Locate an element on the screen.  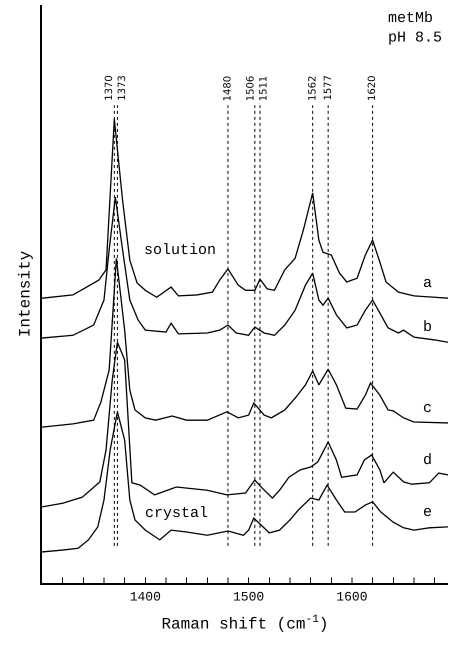
ref-line-label: 1373 is located at coordinates (122, 88).